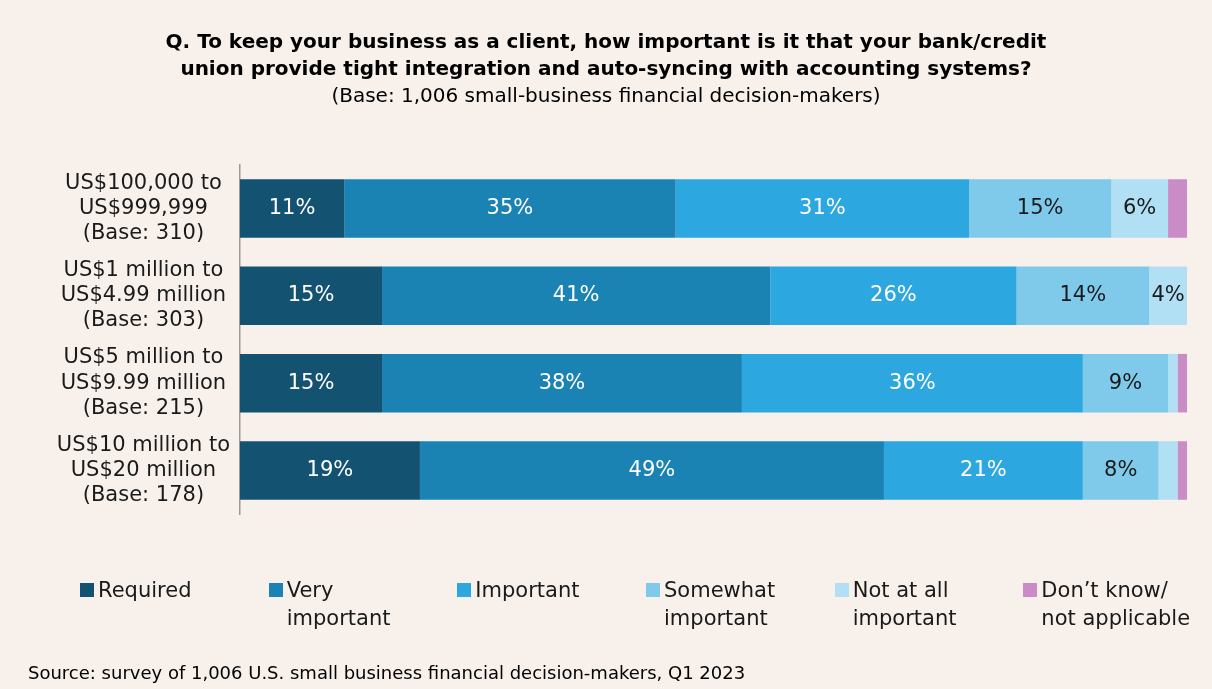 This screenshot has height=689, width=1212. What do you see at coordinates (143, 469) in the screenshot?
I see `y-tick-label: US$10 million to US$20 million (Base: 178)` at bounding box center [143, 469].